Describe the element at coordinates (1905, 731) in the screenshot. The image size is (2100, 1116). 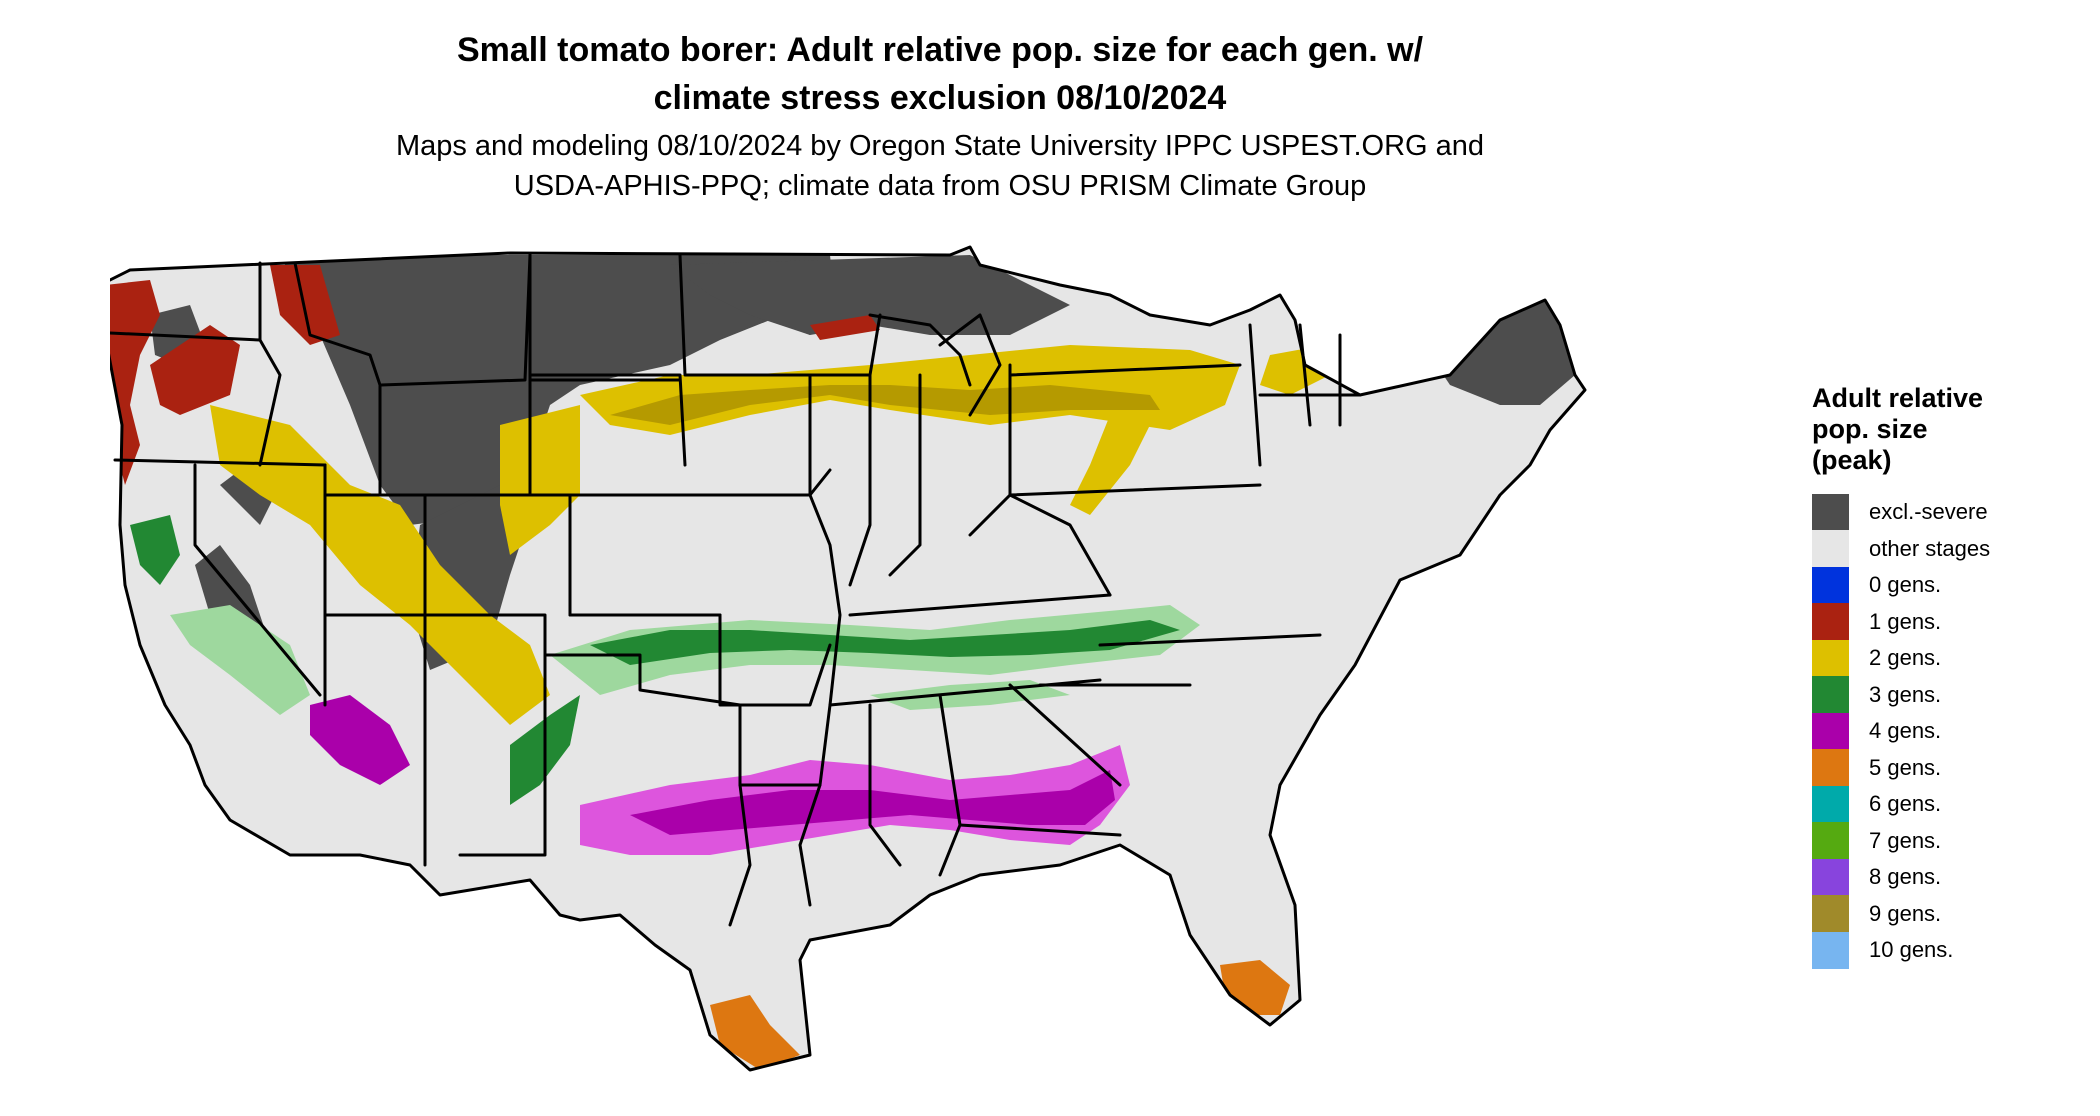
I see `legend-label: 4 gens.` at that location.